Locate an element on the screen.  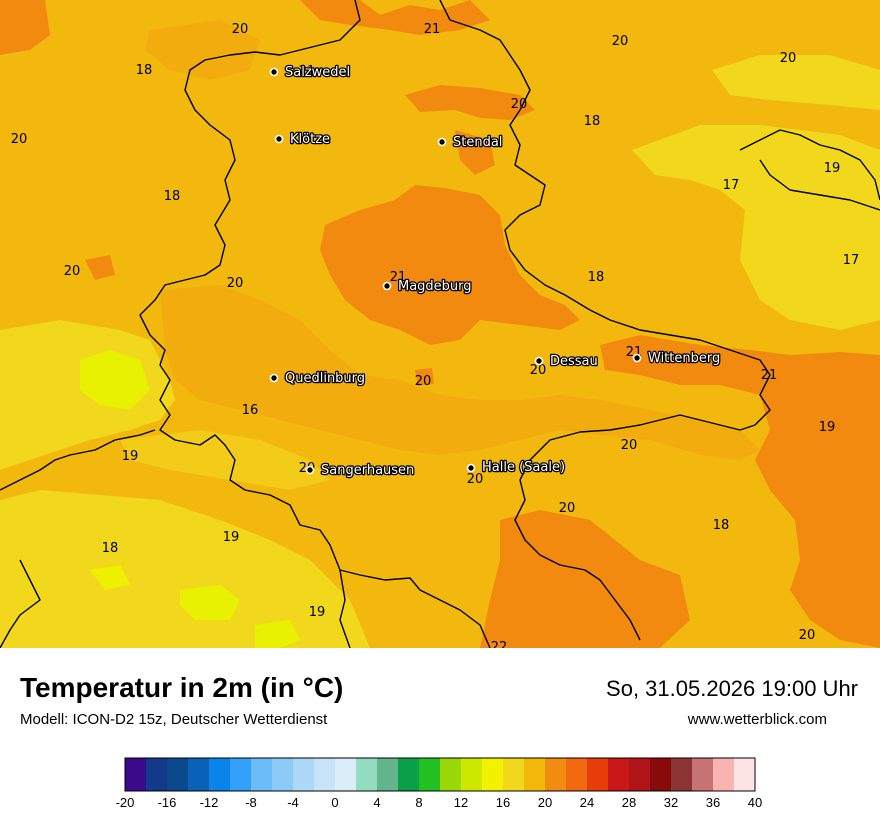
legend-tick-label: -4 is located at coordinates (293, 802).